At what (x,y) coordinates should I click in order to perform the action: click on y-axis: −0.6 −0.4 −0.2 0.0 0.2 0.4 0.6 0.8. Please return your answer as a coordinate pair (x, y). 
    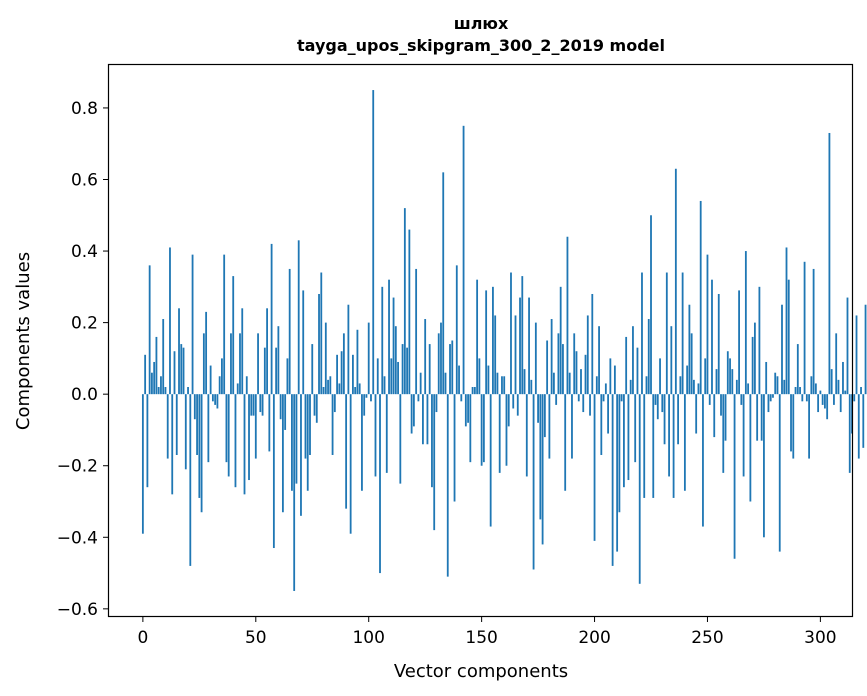
    Looking at the image, I should click on (83, 359).